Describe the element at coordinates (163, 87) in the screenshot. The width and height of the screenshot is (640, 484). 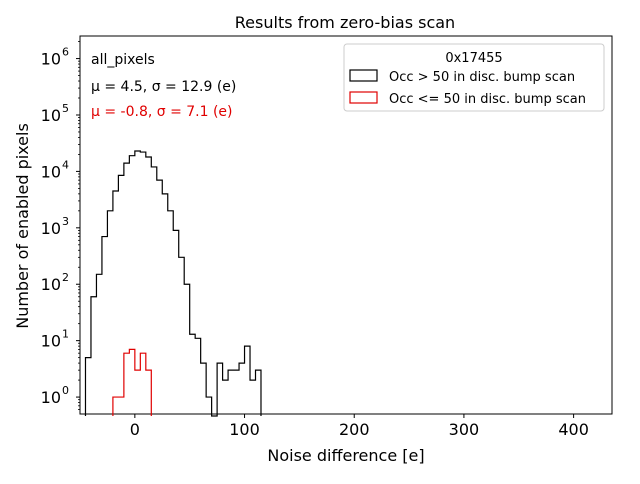
I see `annotation-stats-black: μ = 4.5, σ = 12.9 (e)` at that location.